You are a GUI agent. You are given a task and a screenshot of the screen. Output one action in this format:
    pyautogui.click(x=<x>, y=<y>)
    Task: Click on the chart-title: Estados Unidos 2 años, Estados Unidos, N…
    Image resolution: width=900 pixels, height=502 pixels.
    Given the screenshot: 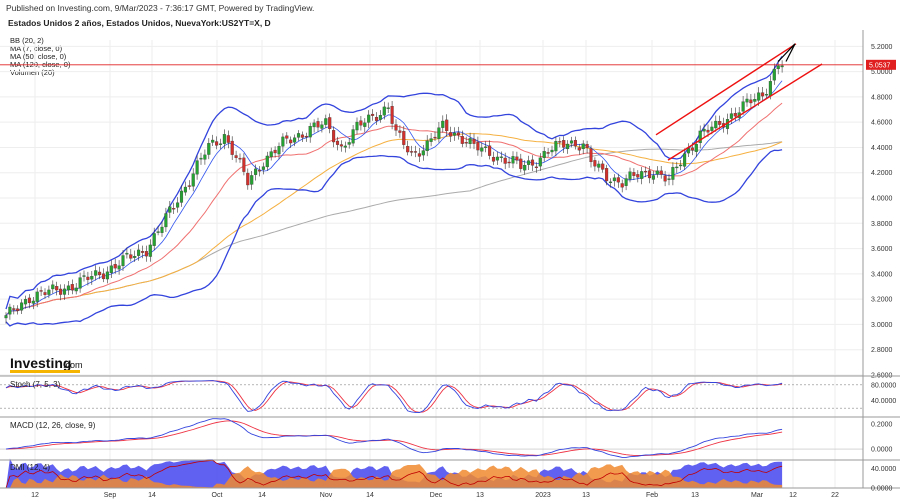 What is the action you would take?
    pyautogui.click(x=139, y=23)
    